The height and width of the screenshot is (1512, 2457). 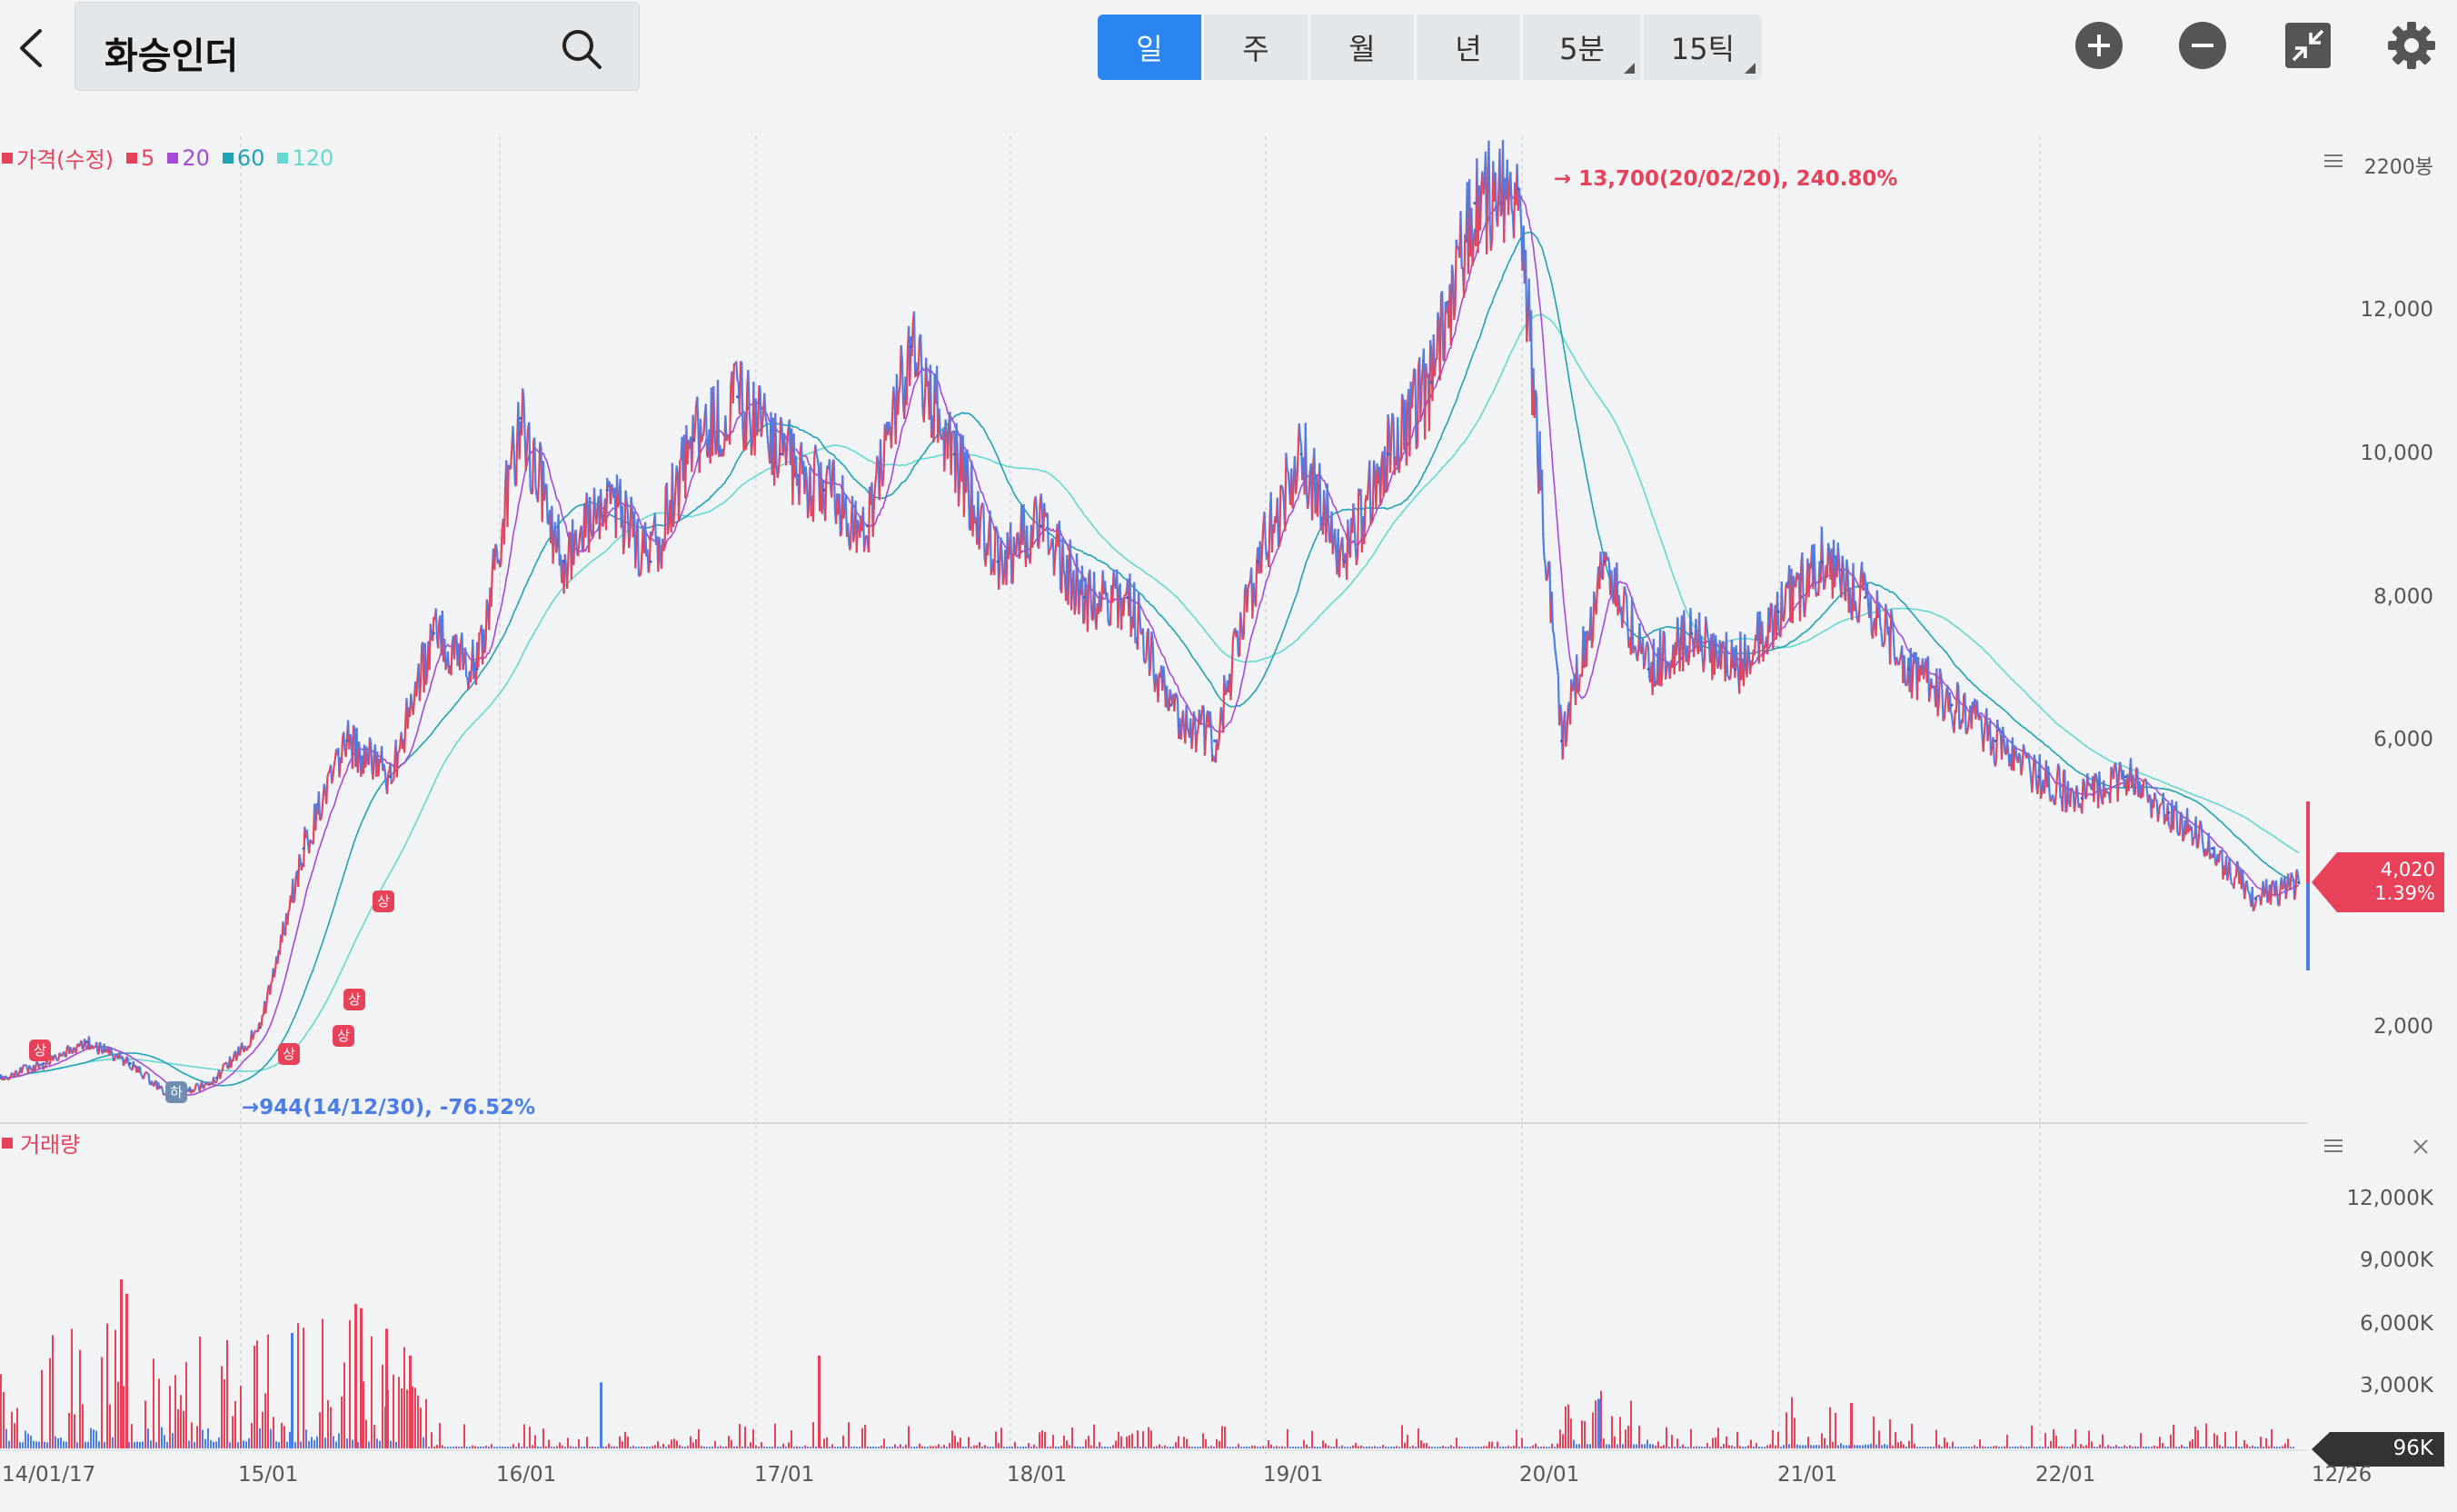 What do you see at coordinates (2411, 45) in the screenshot?
I see `gear-icon` at bounding box center [2411, 45].